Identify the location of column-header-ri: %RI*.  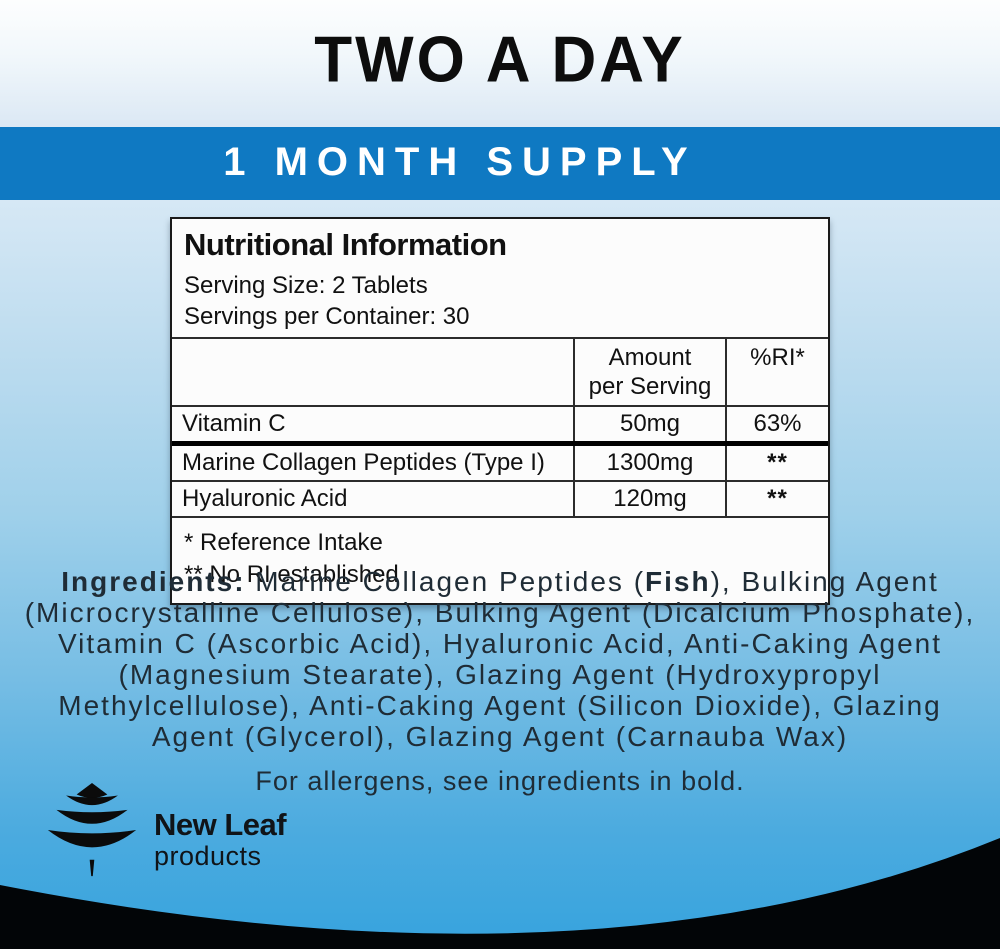
(776, 372).